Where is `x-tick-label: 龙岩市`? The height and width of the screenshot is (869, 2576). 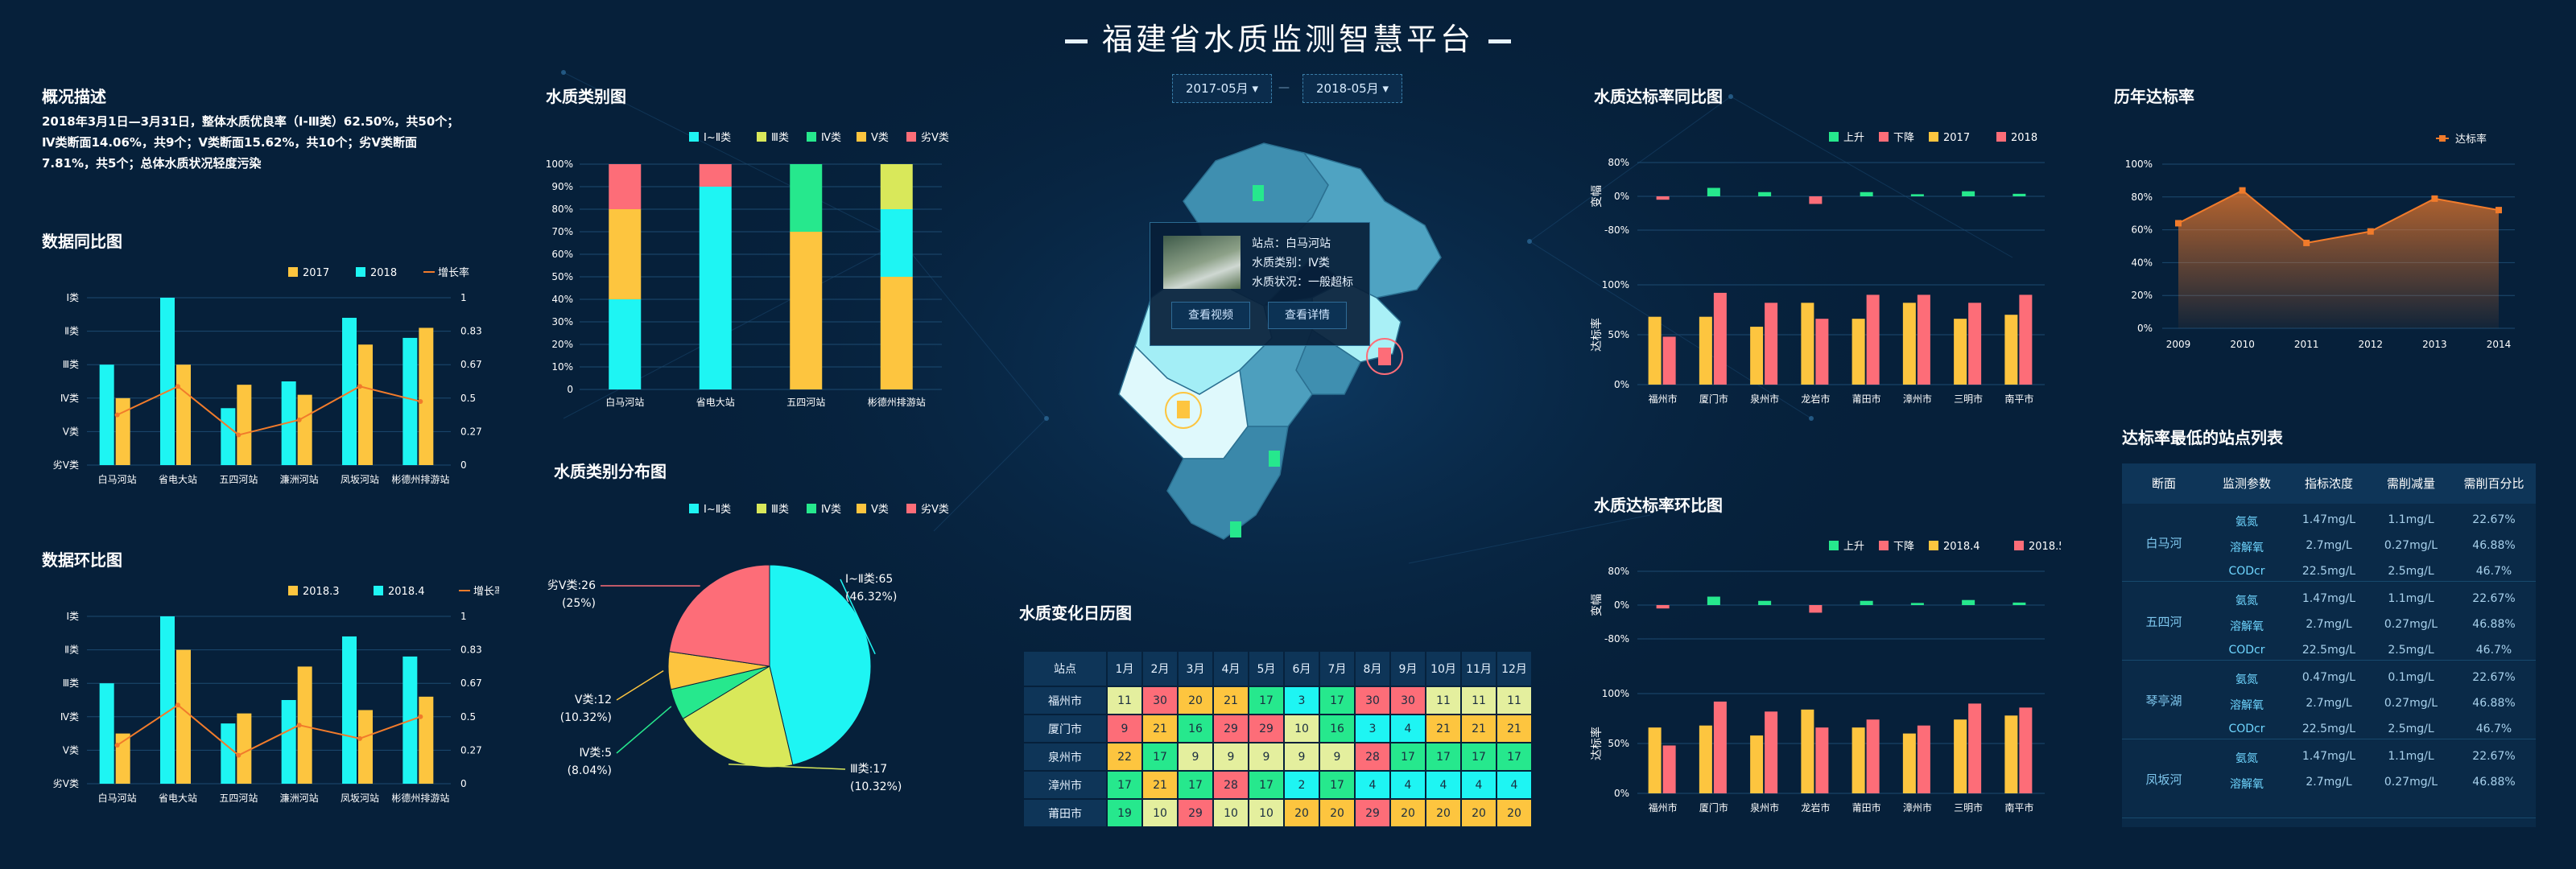 x-tick-label: 龙岩市 is located at coordinates (1815, 807).